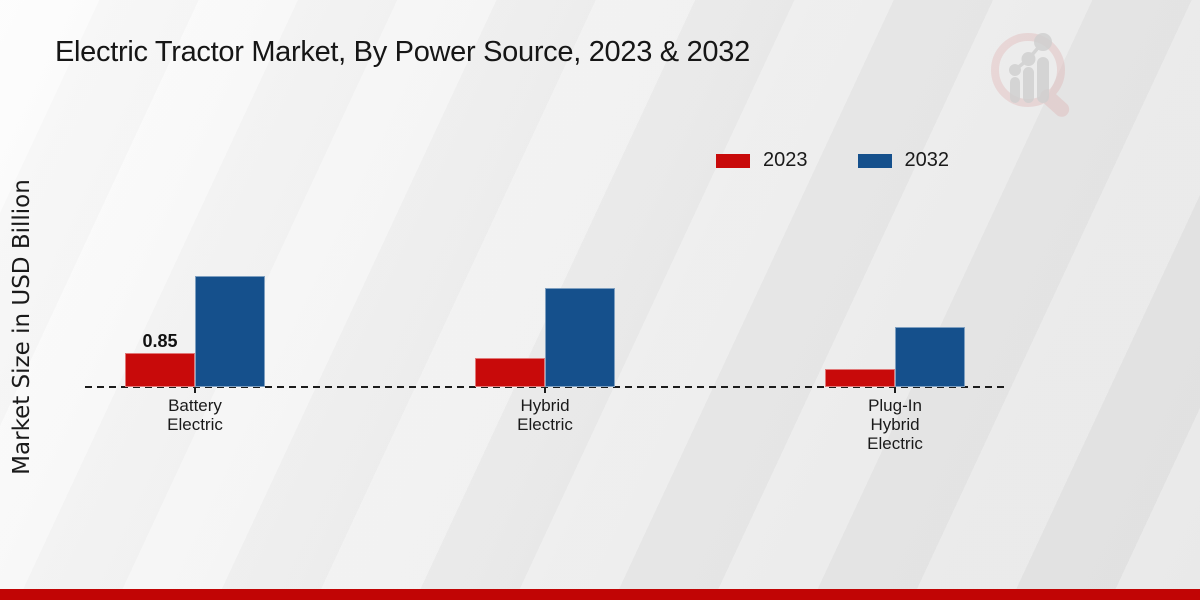  I want to click on category-label-hybrid-electric: Hybrid Electric, so click(545, 415).